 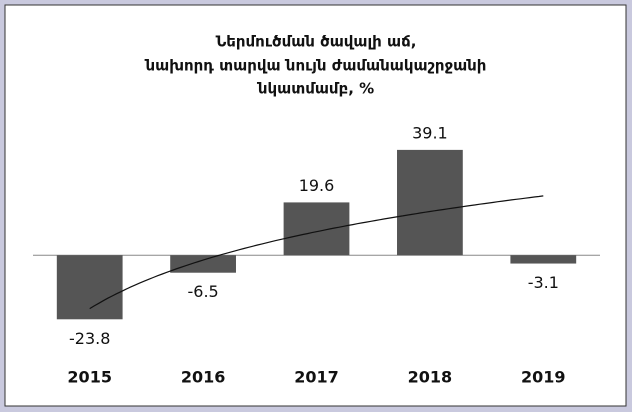 I want to click on data-label: -6.5, so click(x=202, y=291).